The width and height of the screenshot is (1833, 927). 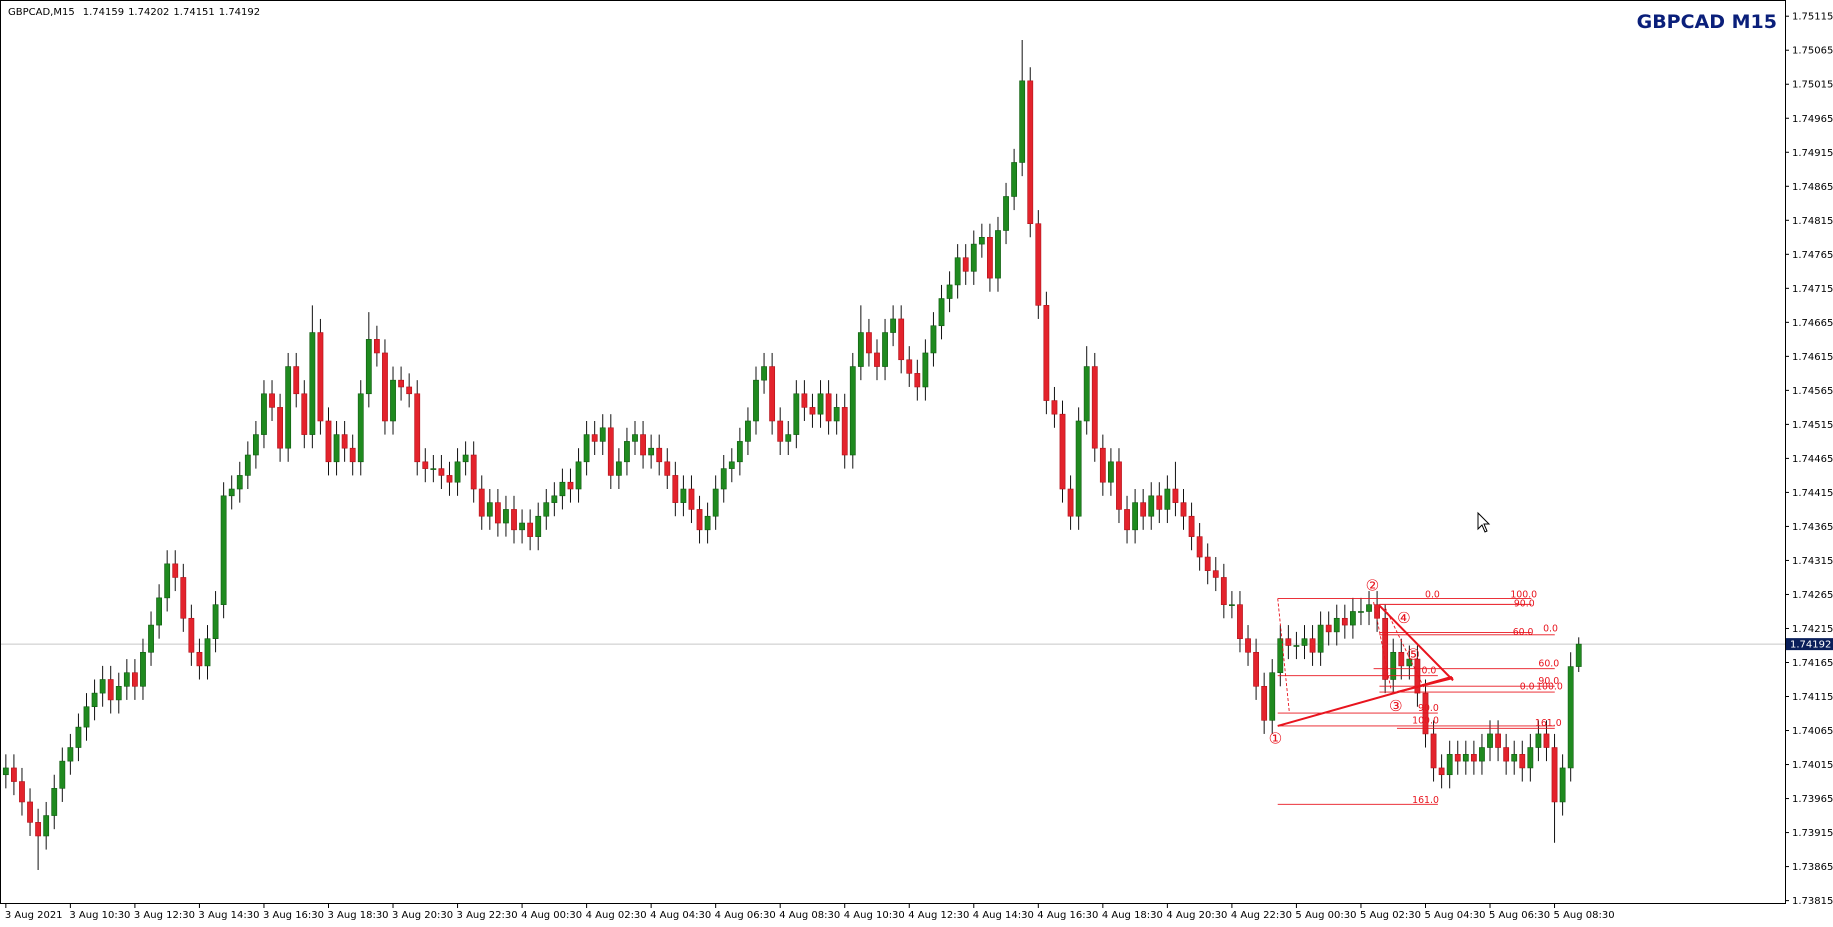 What do you see at coordinates (1812, 731) in the screenshot?
I see `y-tick-label: 1.74065` at bounding box center [1812, 731].